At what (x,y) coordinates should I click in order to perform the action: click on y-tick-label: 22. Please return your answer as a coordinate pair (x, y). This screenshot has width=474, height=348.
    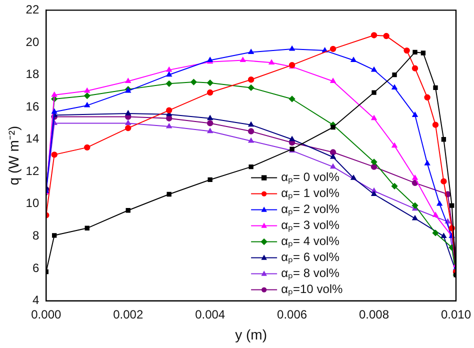
    Looking at the image, I should click on (33, 9).